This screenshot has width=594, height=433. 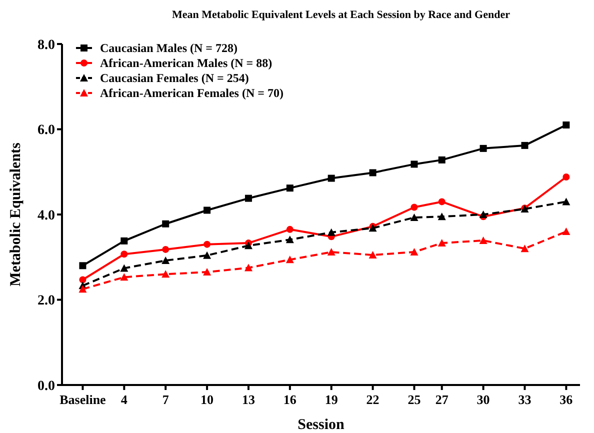 What do you see at coordinates (169, 48) in the screenshot?
I see `legend-label: Caucasian Males (N = 728)` at bounding box center [169, 48].